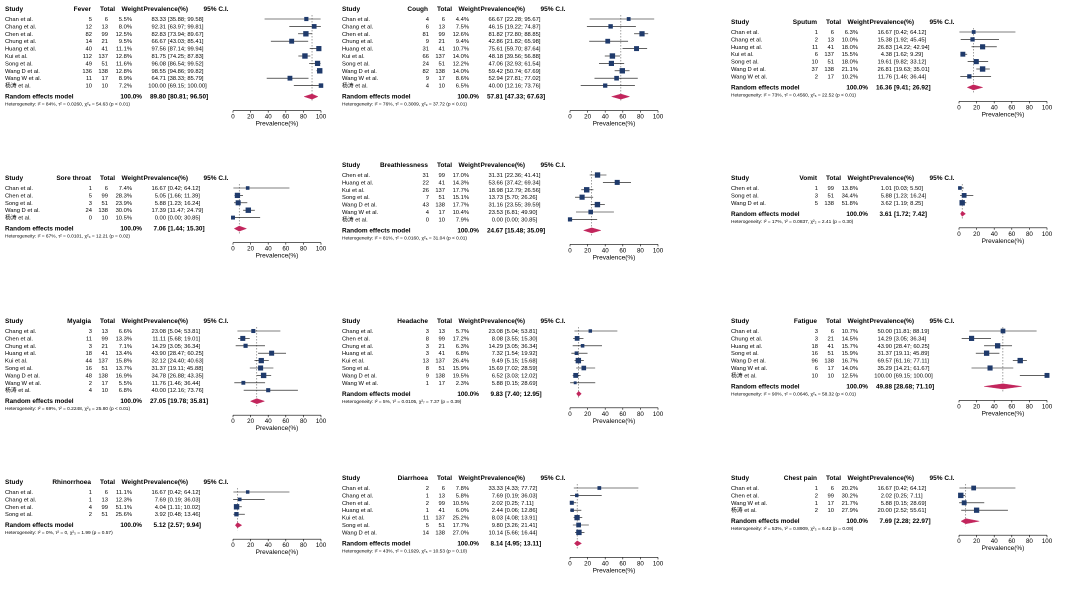 The image size is (1084, 595). I want to click on study-prevalence: 7.69, so click(497, 496).